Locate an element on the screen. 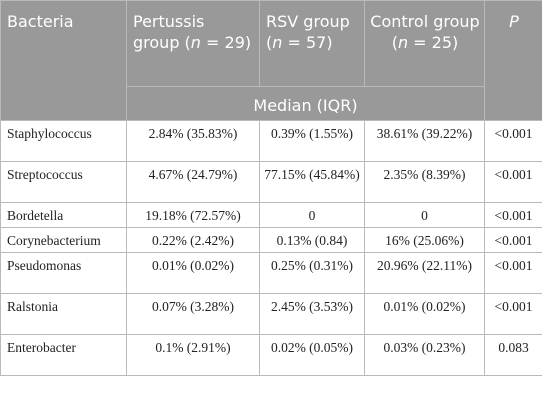 The height and width of the screenshot is (402, 542). cell-bacteria: Enterobacter is located at coordinates (63, 355).